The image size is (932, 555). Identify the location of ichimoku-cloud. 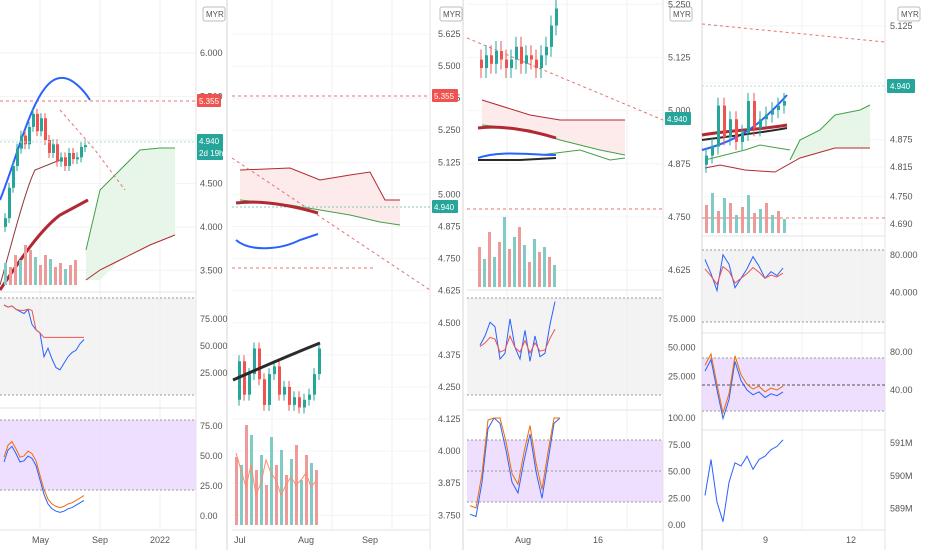
(830, 132).